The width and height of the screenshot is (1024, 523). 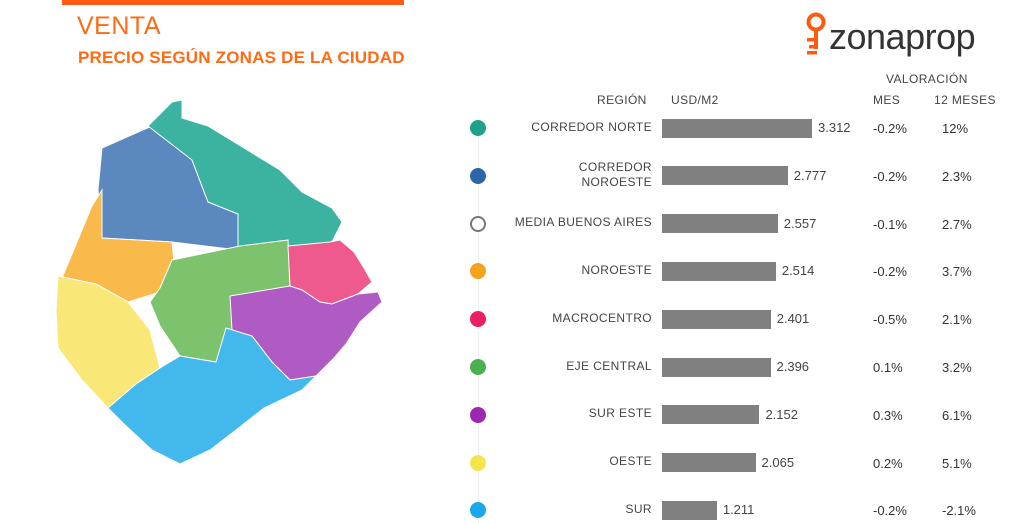 I want to click on logo-wordmark: zonaprop, so click(x=902, y=36).